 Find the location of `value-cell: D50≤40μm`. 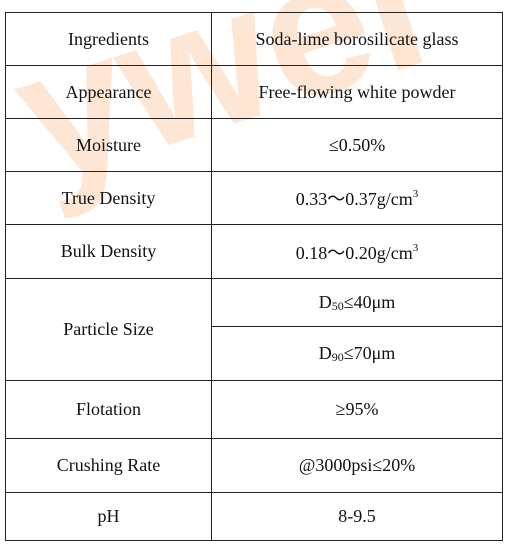

value-cell: D50≤40μm is located at coordinates (357, 302).